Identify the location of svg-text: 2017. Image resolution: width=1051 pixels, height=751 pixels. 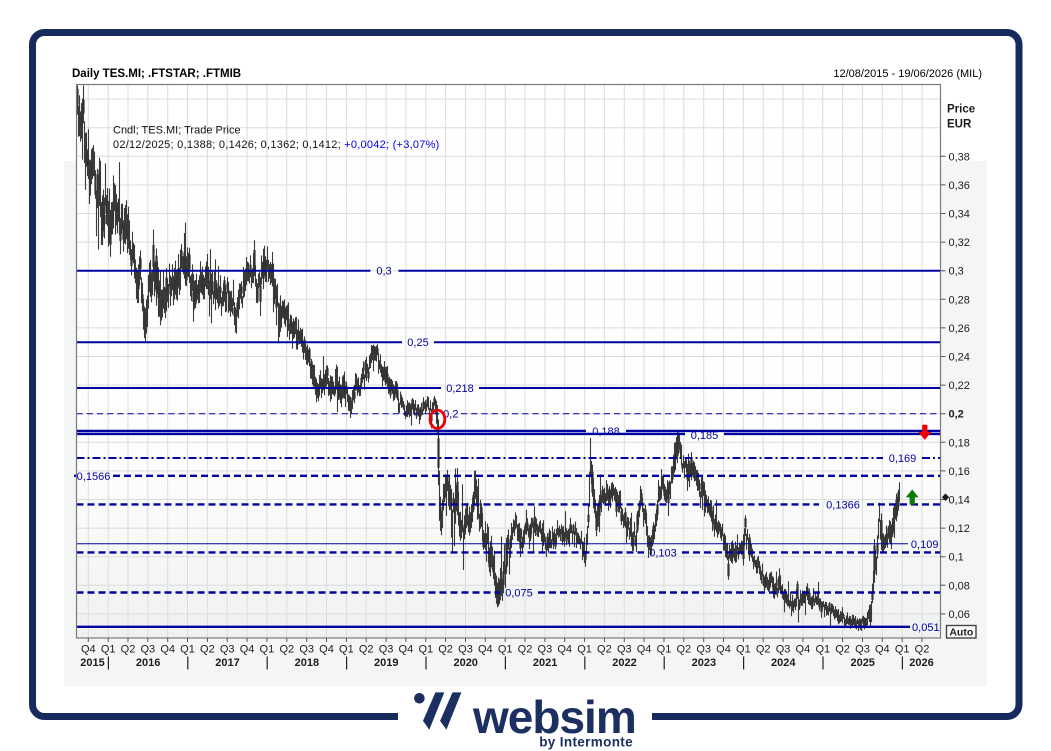
(227, 663).